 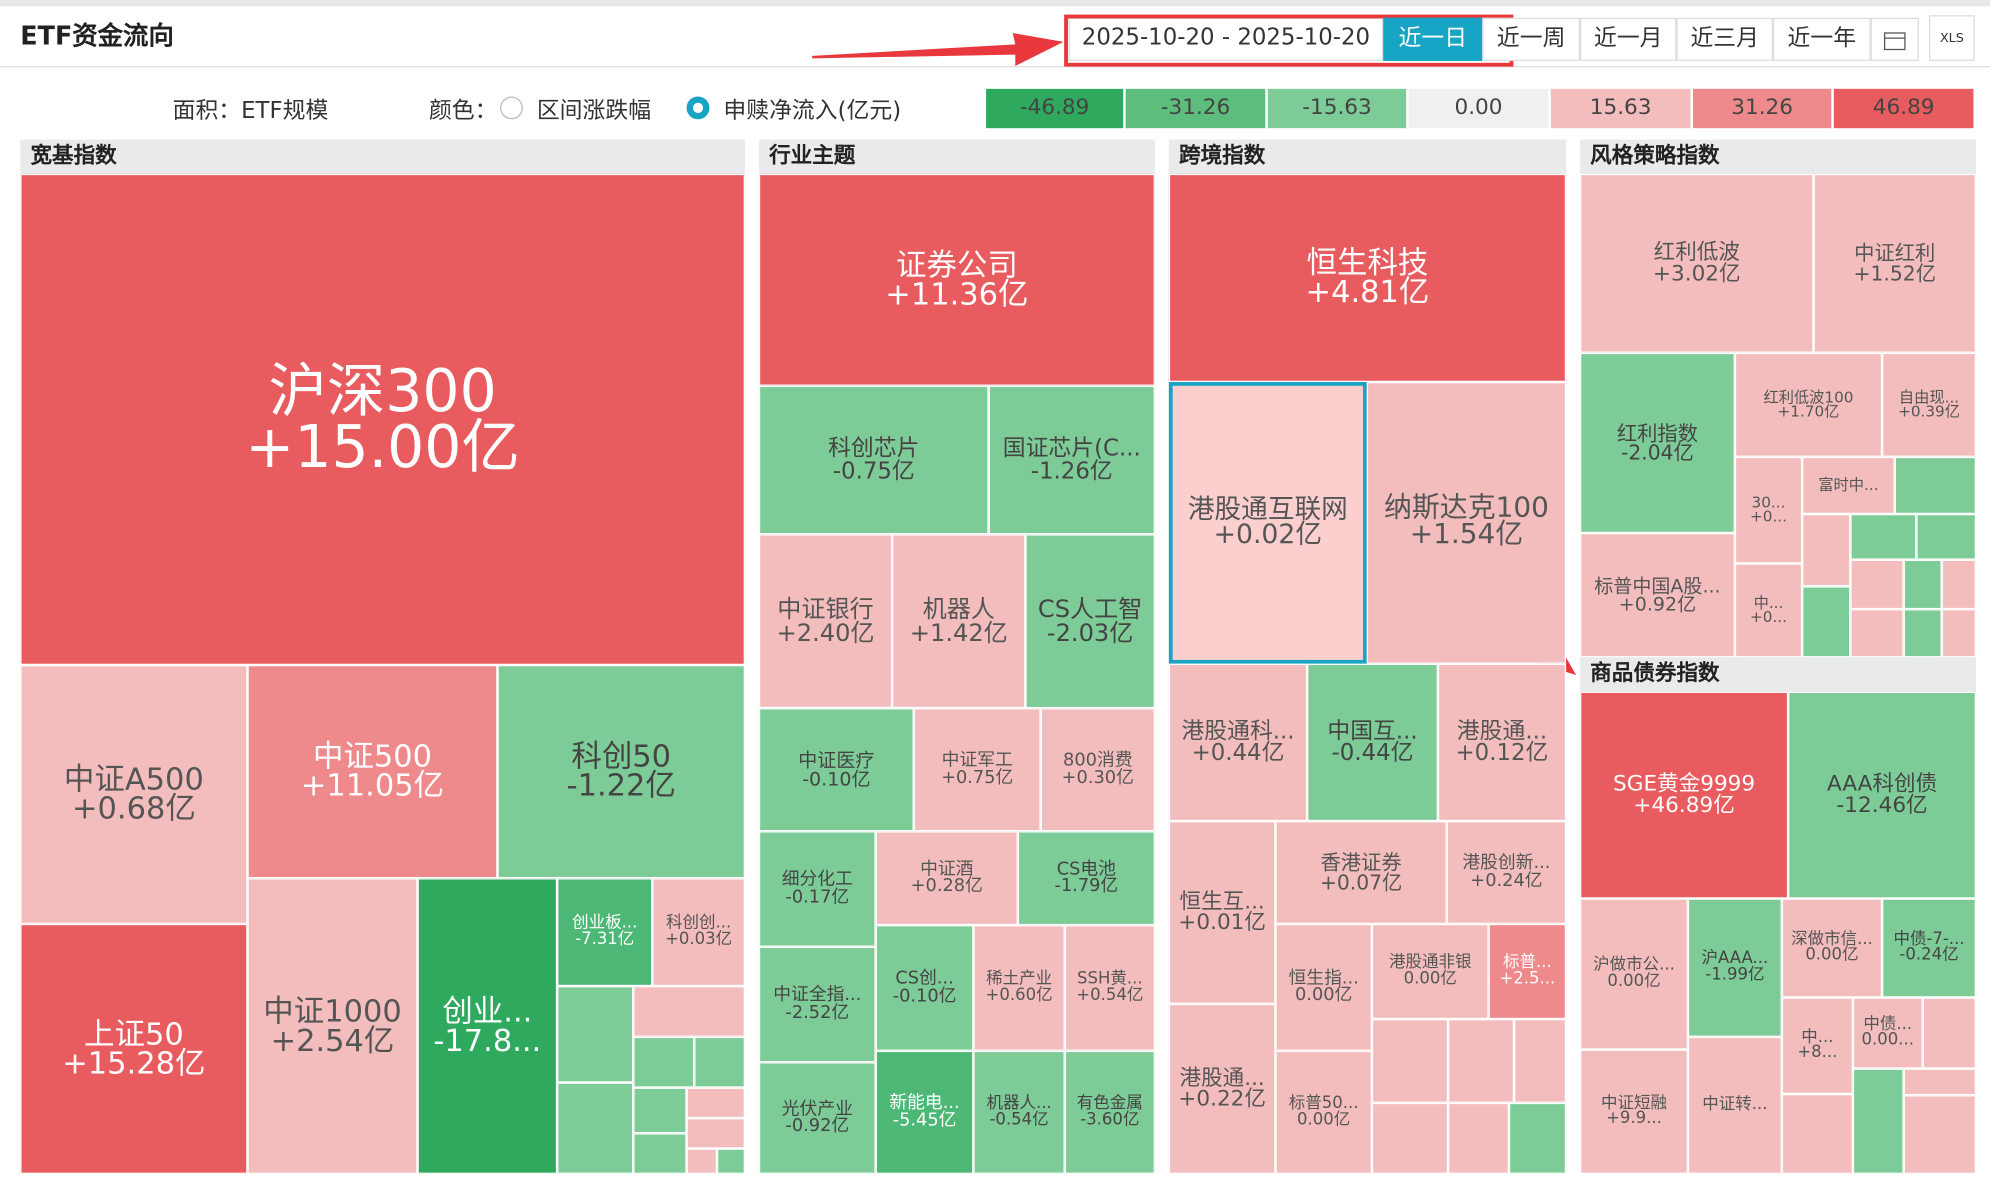 What do you see at coordinates (1634, 974) in the screenshot?
I see `treemap-tile: 沪做市公... 0.00亿` at bounding box center [1634, 974].